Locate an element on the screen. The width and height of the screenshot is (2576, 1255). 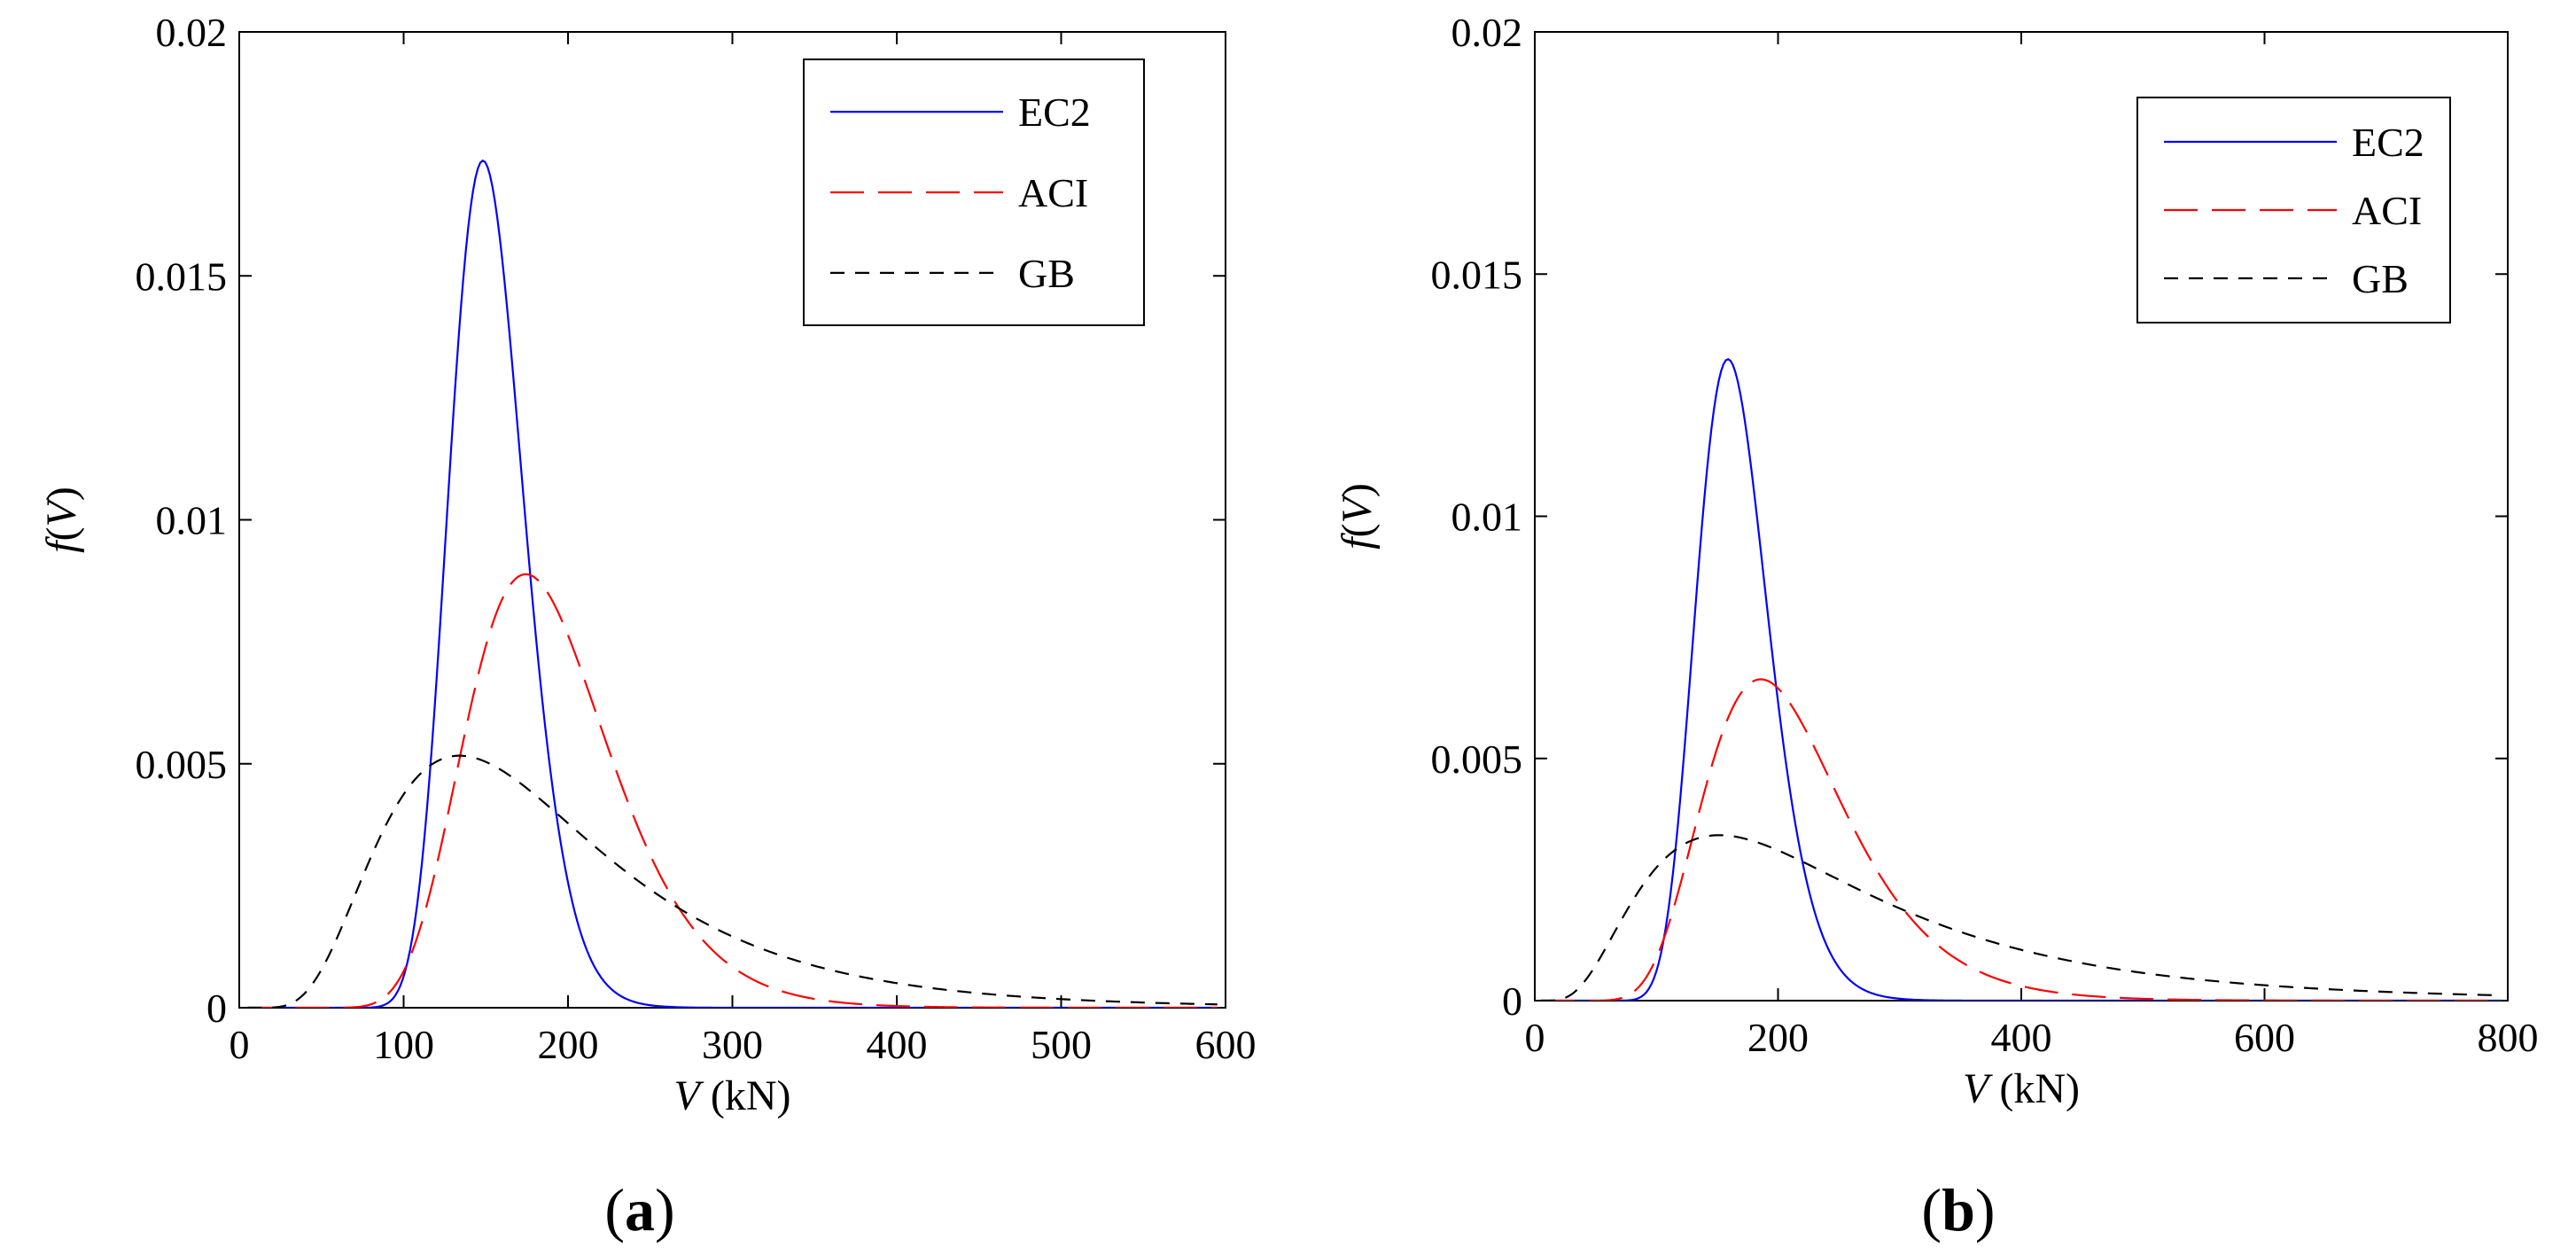
x-tick-label: 500 is located at coordinates (1061, 1044).